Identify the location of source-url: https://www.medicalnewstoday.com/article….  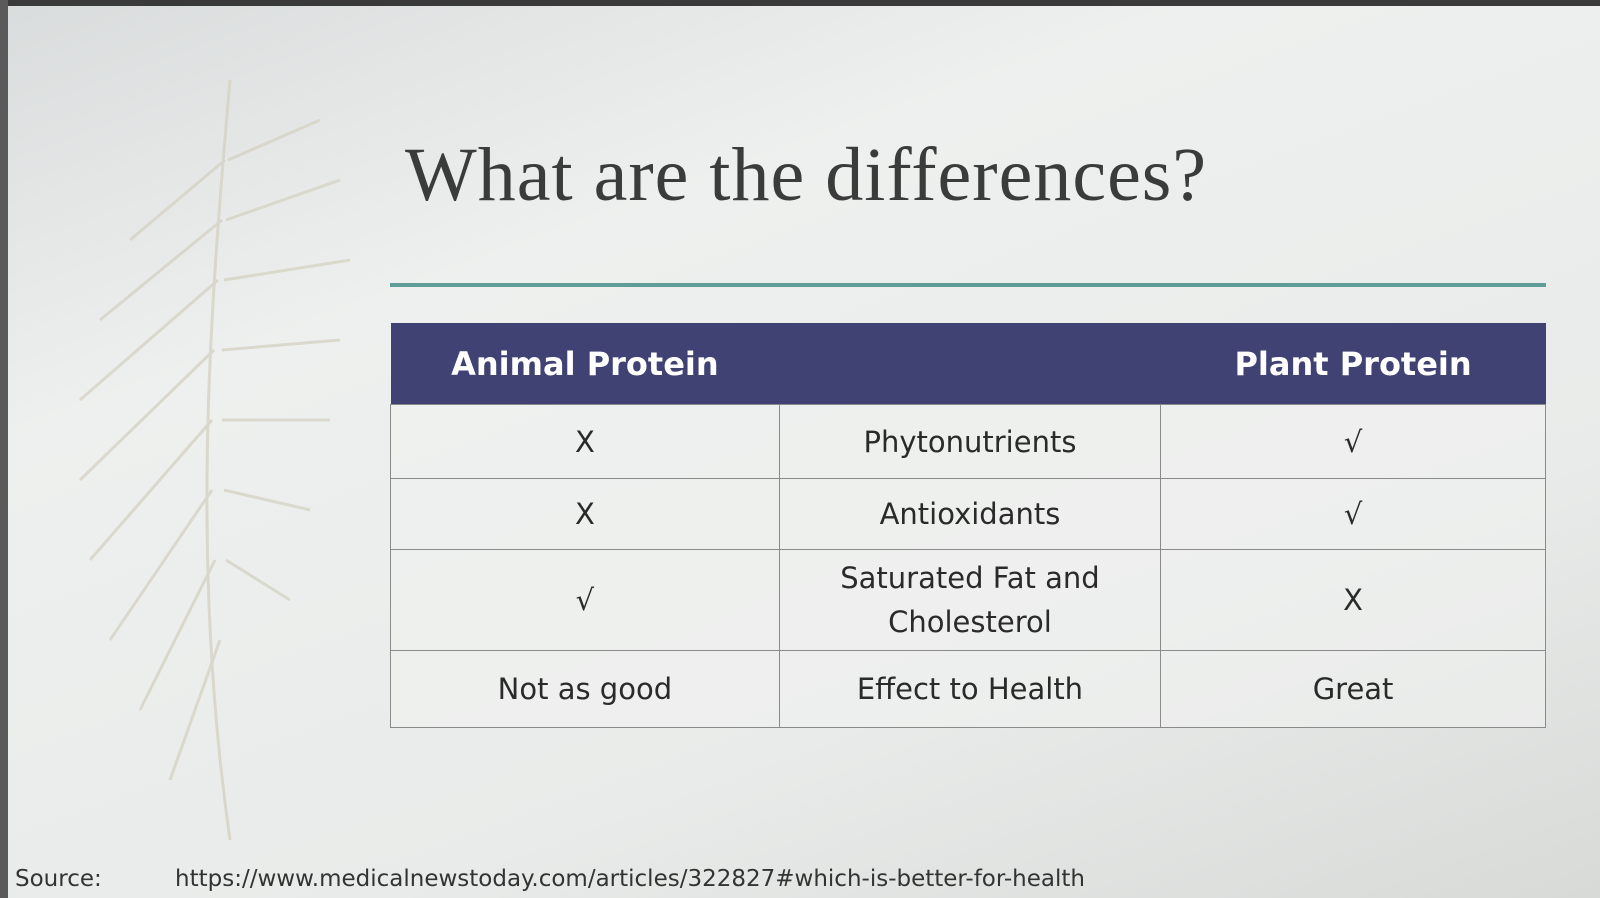
(630, 879).